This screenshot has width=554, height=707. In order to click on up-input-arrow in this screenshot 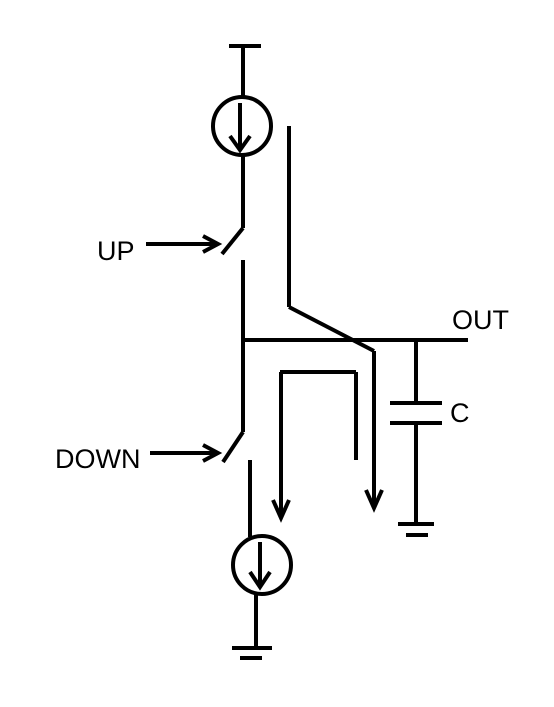, I will do `click(184, 244)`.